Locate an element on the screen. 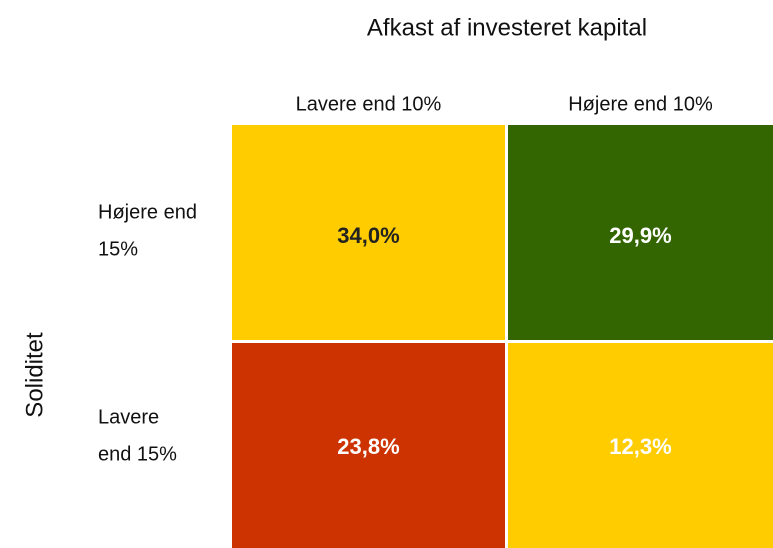 The width and height of the screenshot is (773, 548). row-header: Højere end is located at coordinates (147, 212).